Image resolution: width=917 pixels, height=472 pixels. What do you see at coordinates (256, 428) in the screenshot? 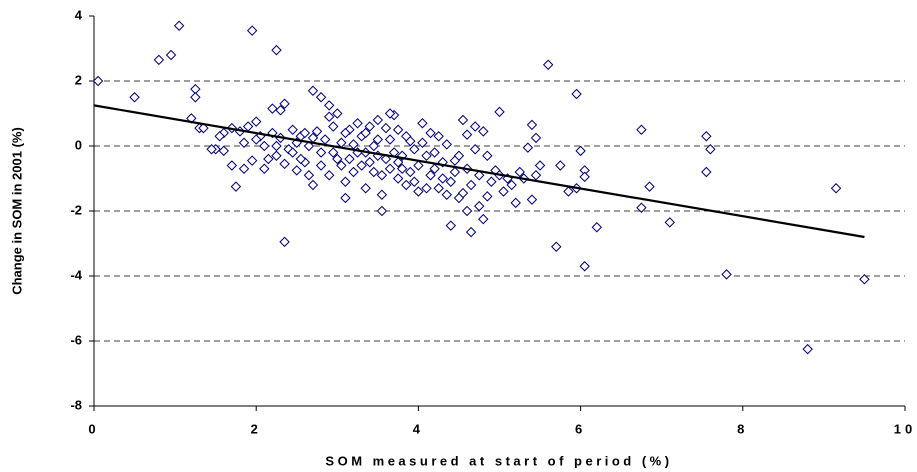
I see `x-tick-label: 2` at bounding box center [256, 428].